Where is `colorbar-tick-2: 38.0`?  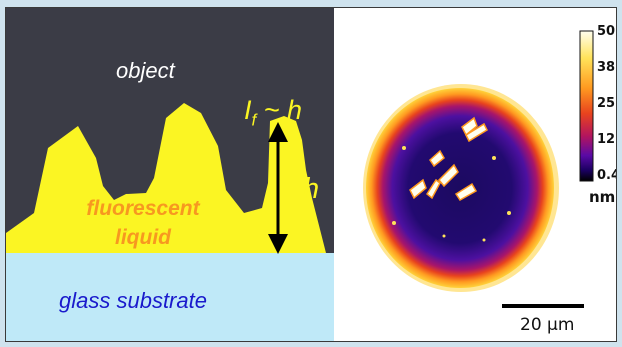 colorbar-tick-2: 38.0 is located at coordinates (606, 67).